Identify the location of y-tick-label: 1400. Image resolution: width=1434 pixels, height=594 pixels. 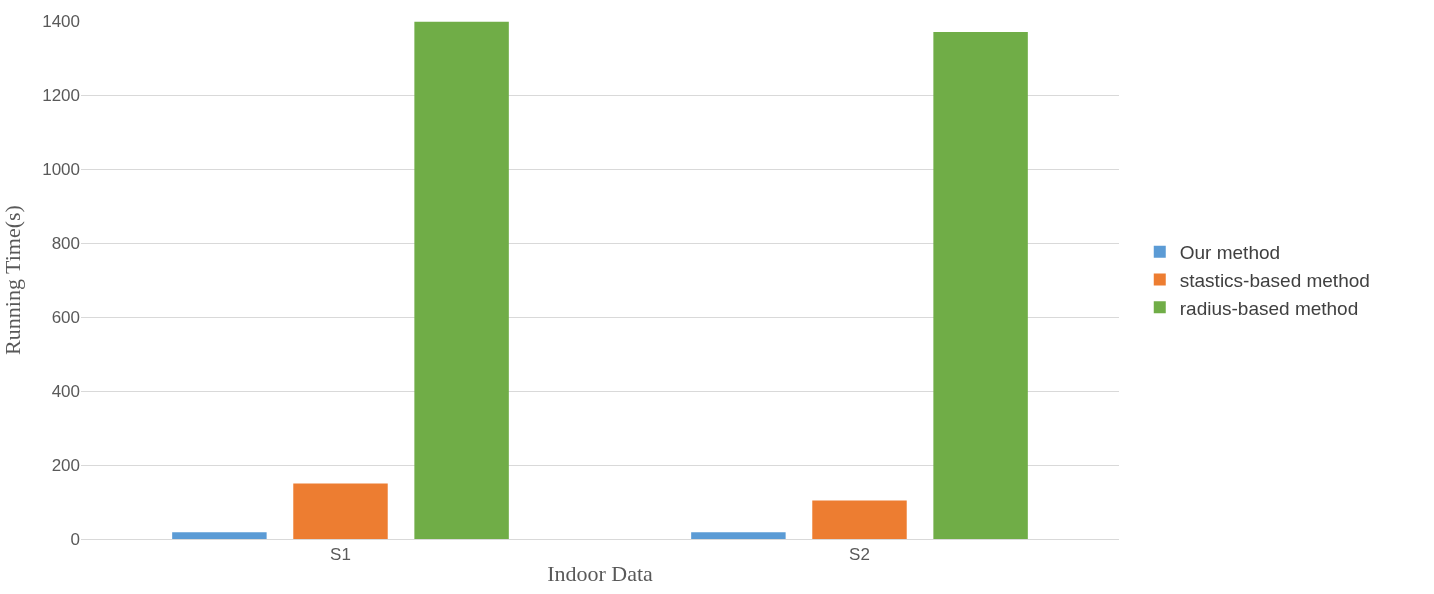
(61, 21).